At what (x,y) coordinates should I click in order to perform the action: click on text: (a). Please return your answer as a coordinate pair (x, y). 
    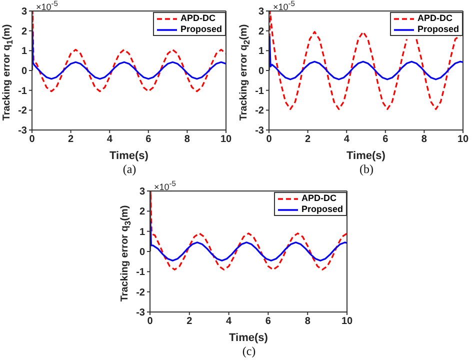
    Looking at the image, I should click on (130, 169).